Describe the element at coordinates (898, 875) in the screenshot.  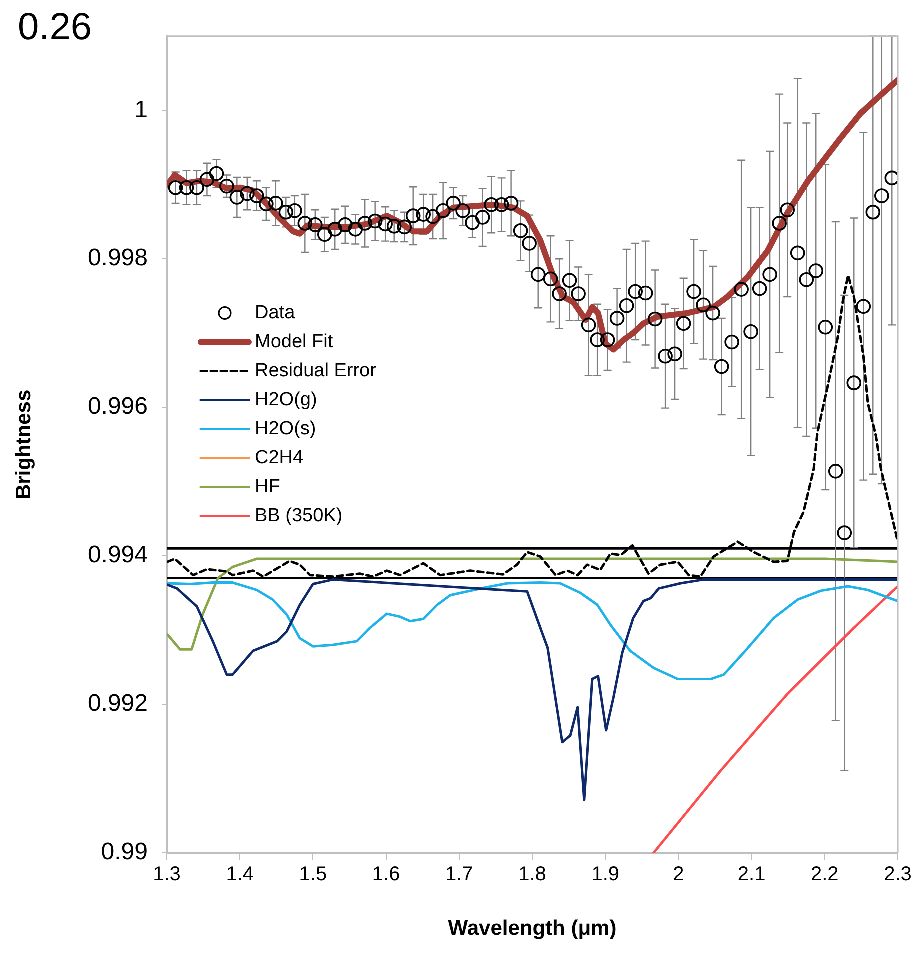
I see `x-tick-label: 2.3` at that location.